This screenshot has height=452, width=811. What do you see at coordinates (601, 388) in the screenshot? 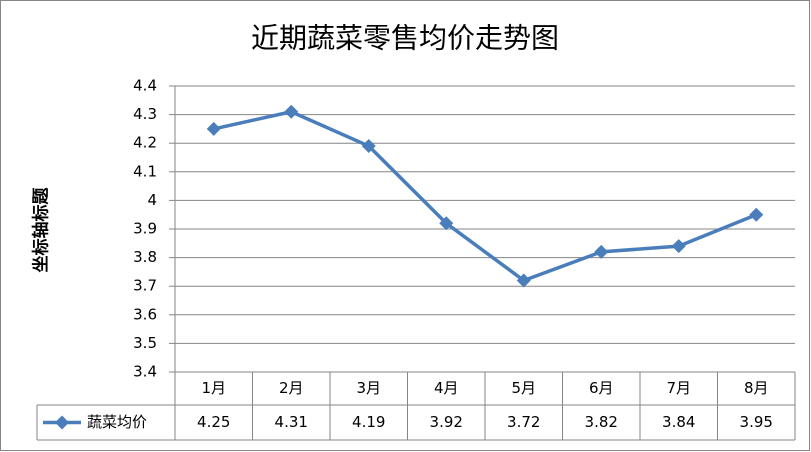
I see `x-tick-label: 6月` at bounding box center [601, 388].